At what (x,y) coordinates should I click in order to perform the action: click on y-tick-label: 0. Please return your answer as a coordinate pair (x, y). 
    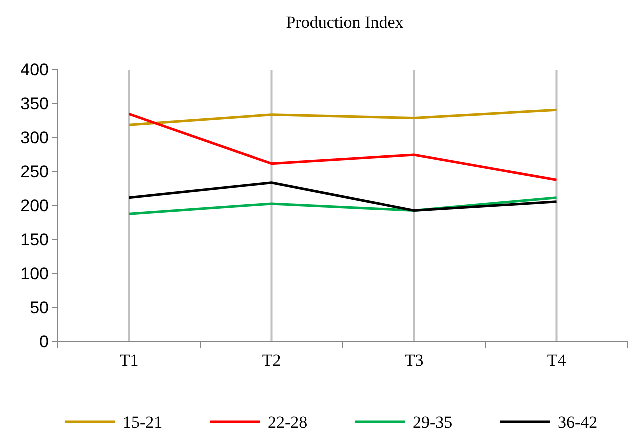
    Looking at the image, I should click on (44, 342).